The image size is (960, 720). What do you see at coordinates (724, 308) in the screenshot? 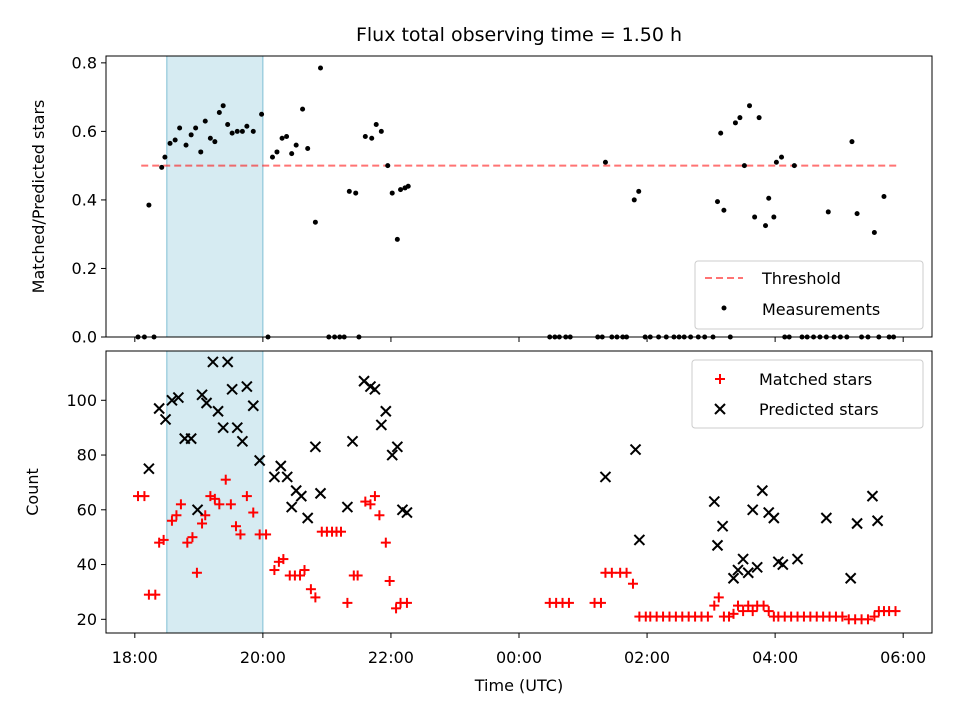
I see `legend-measurements-swatch` at bounding box center [724, 308].